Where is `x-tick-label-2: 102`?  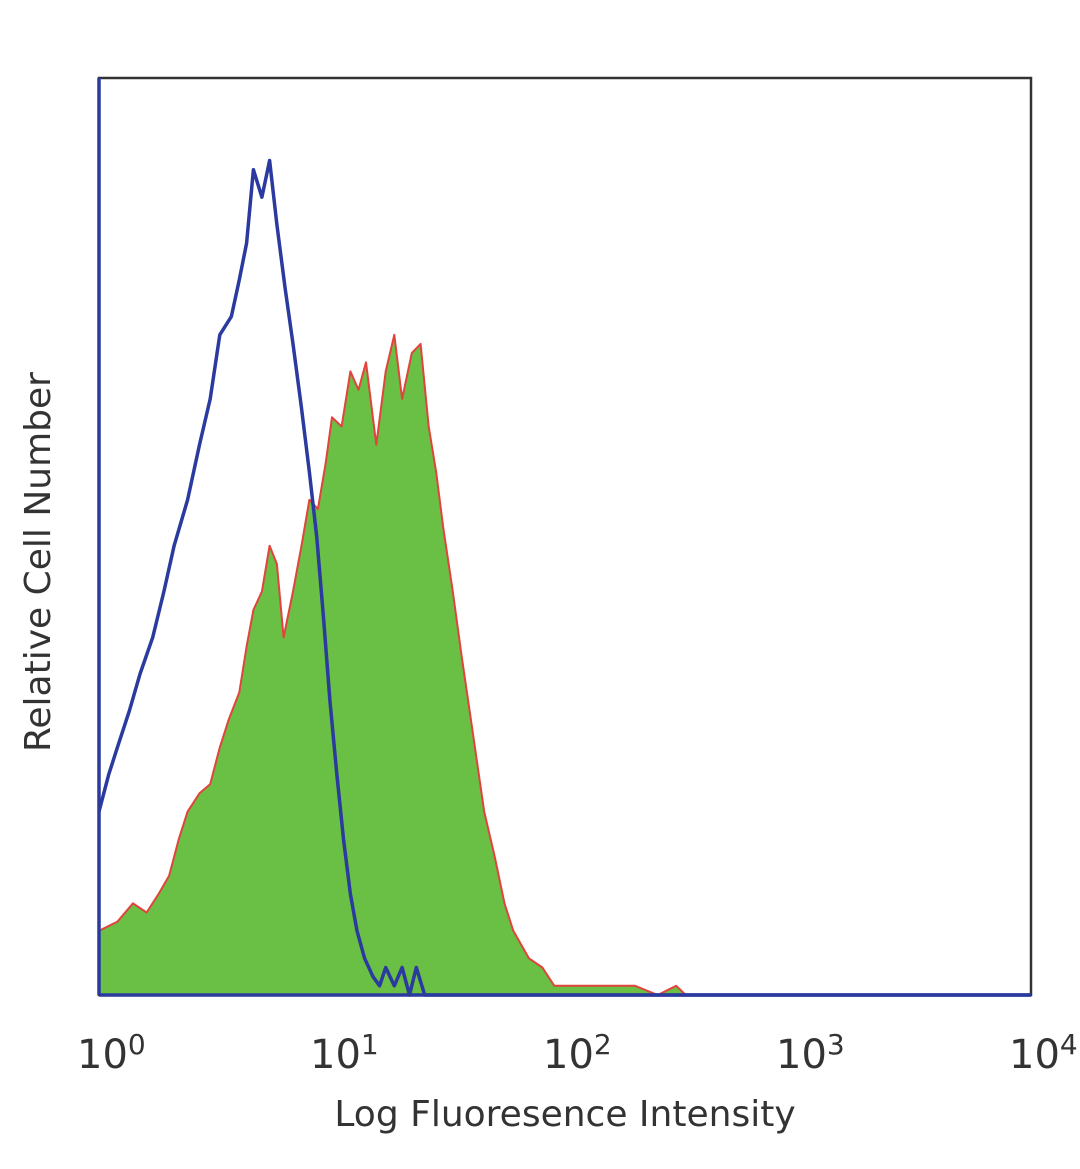 x-tick-label-2: 102 is located at coordinates (577, 1053).